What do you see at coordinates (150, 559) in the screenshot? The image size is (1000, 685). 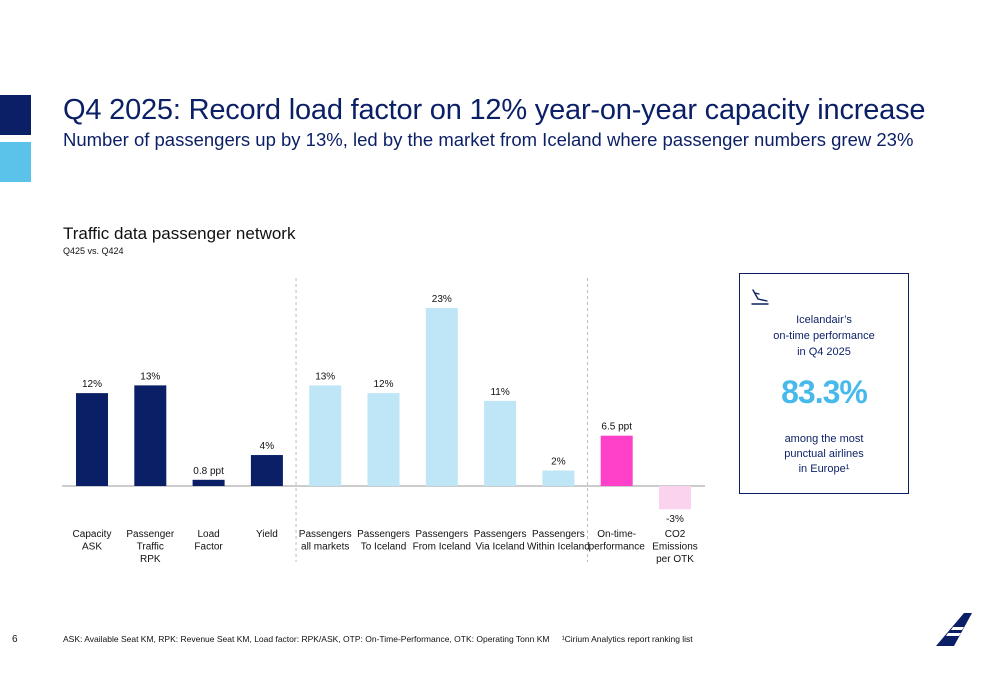 I see `category-label: RPK` at bounding box center [150, 559].